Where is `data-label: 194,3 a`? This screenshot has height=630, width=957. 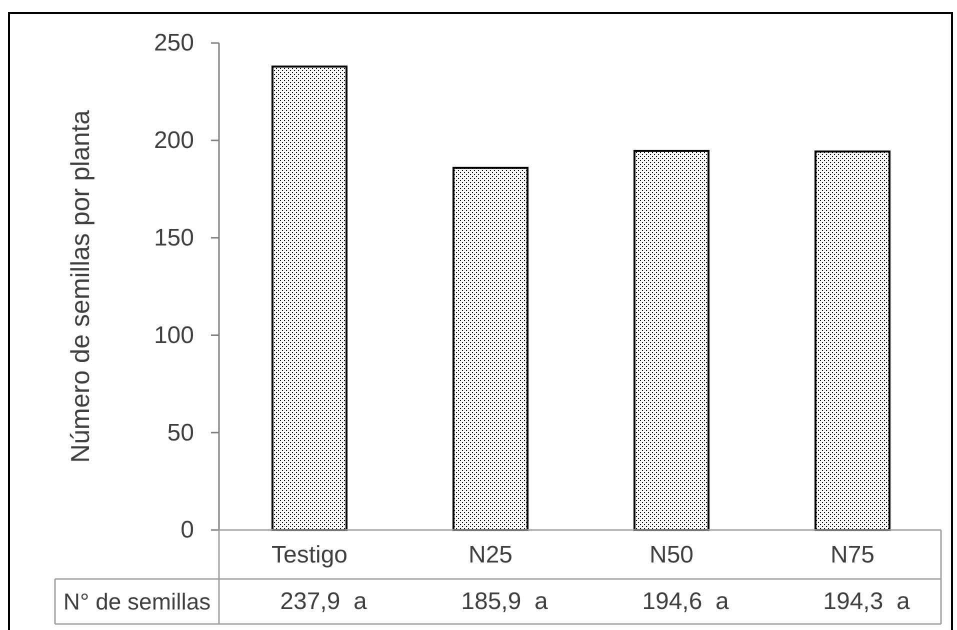
data-label: 194,3 a is located at coordinates (867, 601).